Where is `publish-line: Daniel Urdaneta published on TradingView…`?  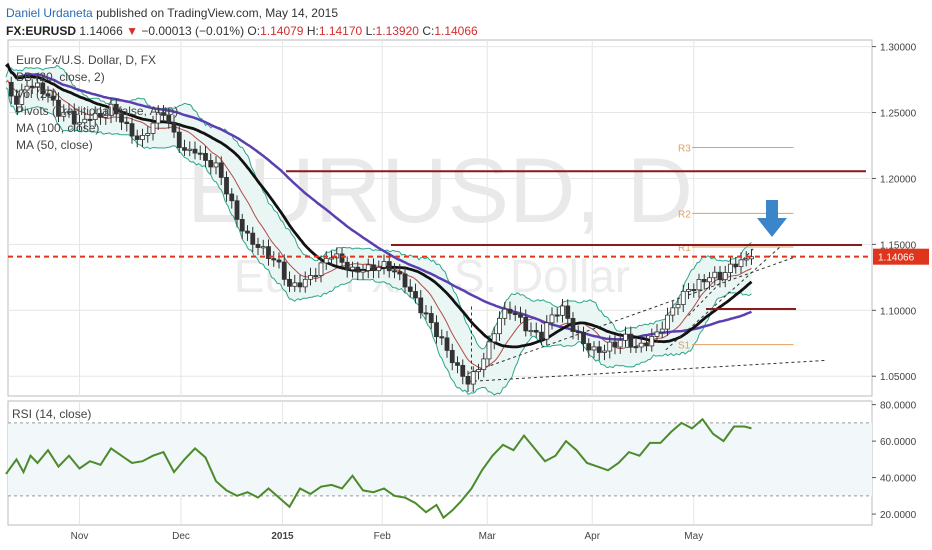
publish-line: Daniel Urdaneta published on TradingView… is located at coordinates (242, 13).